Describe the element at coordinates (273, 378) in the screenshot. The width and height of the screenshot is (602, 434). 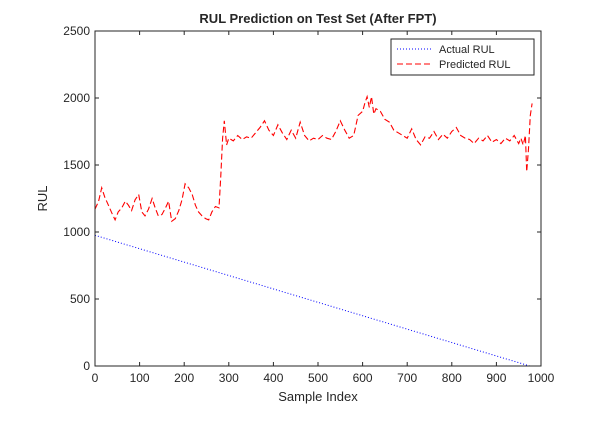
I see `x-tick-label: 400` at that location.